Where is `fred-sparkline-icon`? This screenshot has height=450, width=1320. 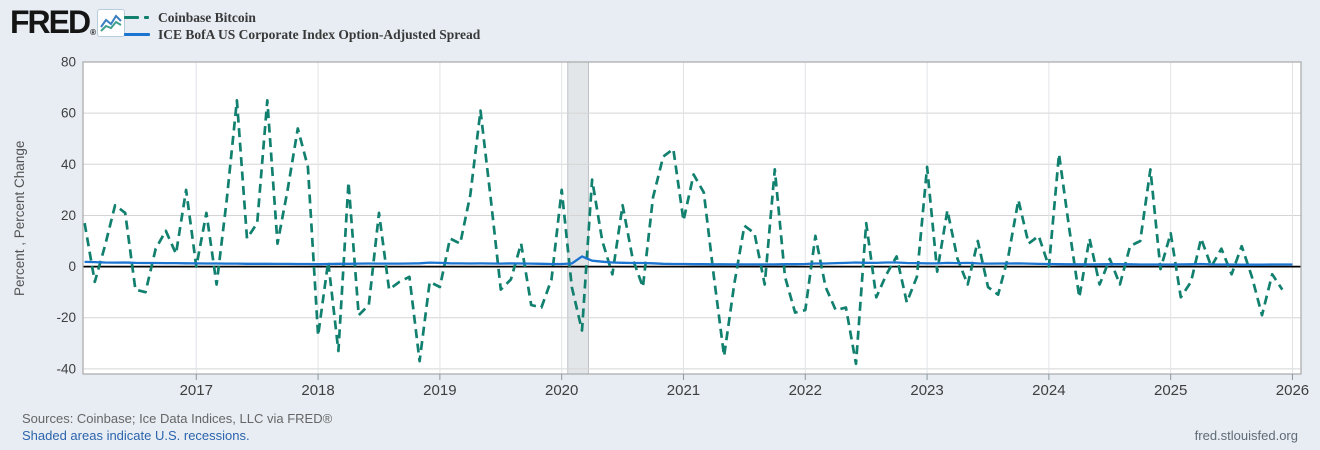
fred-sparkline-icon is located at coordinates (111, 23).